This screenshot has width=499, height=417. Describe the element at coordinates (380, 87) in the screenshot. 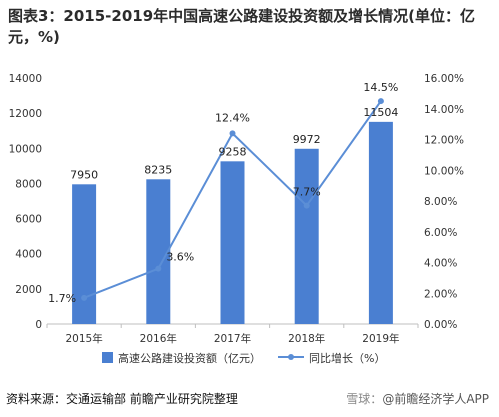

I see `growth-value-label: 14.5%` at that location.